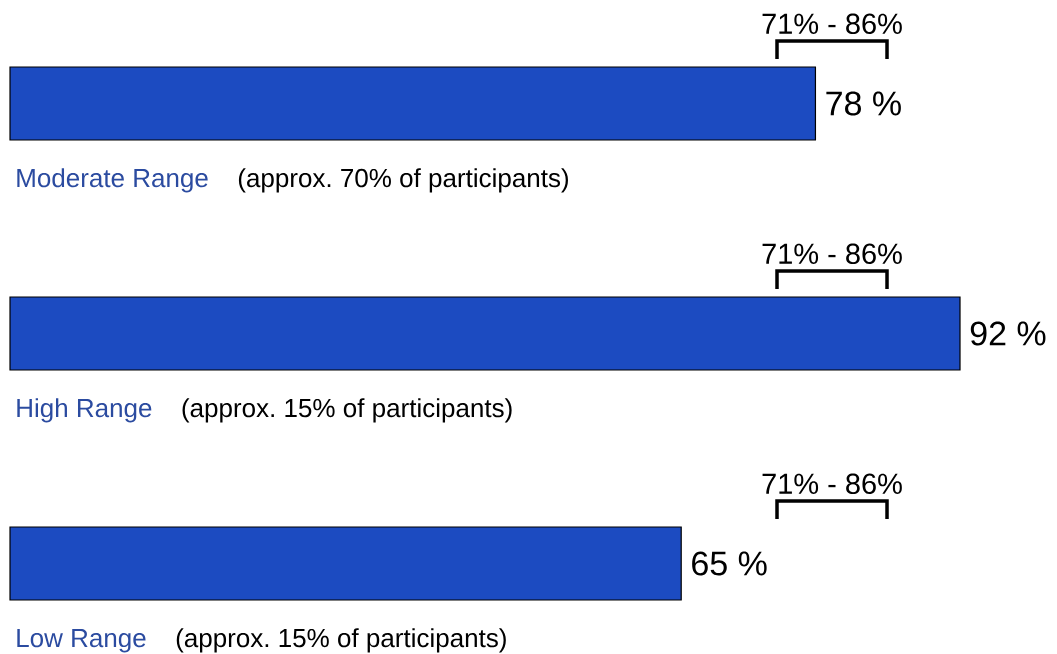 The width and height of the screenshot is (1057, 654). I want to click on y-tick-label: Low Range, so click(81, 641).